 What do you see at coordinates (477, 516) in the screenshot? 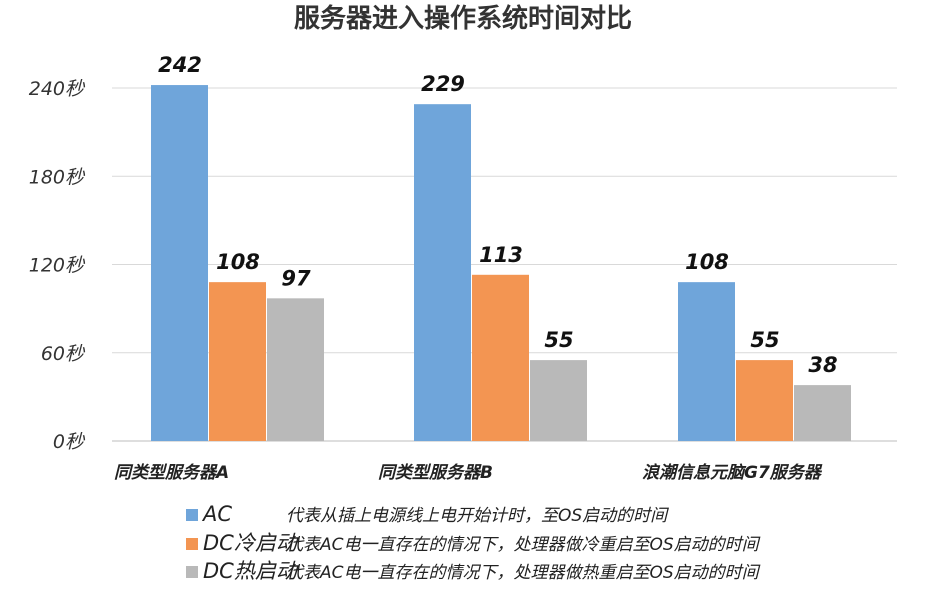
I see `legend-description: 代表从插上电源线上电开始计时，至OS启动的时间` at bounding box center [477, 516].